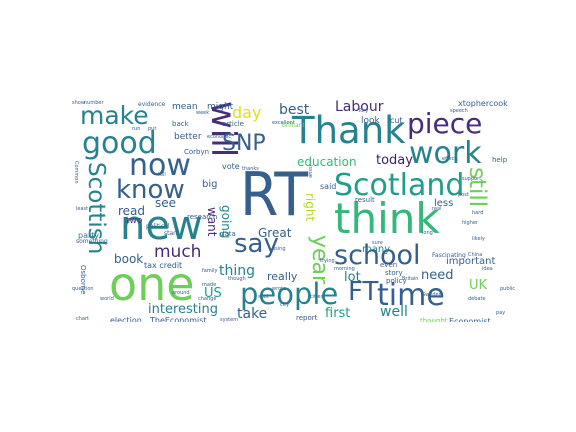 The height and width of the screenshot is (432, 576). What do you see at coordinates (82, 319) in the screenshot?
I see `word: chart` at bounding box center [82, 319].